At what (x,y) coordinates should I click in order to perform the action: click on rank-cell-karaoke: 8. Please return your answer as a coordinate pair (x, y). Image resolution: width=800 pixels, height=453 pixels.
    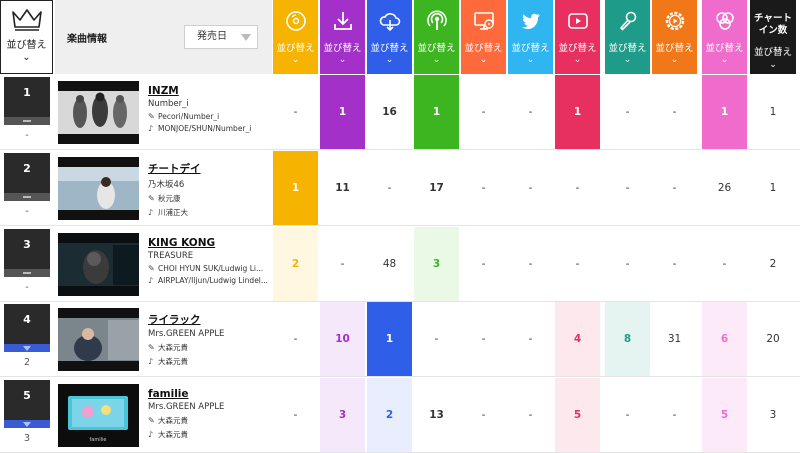
    Looking at the image, I should click on (627, 339).